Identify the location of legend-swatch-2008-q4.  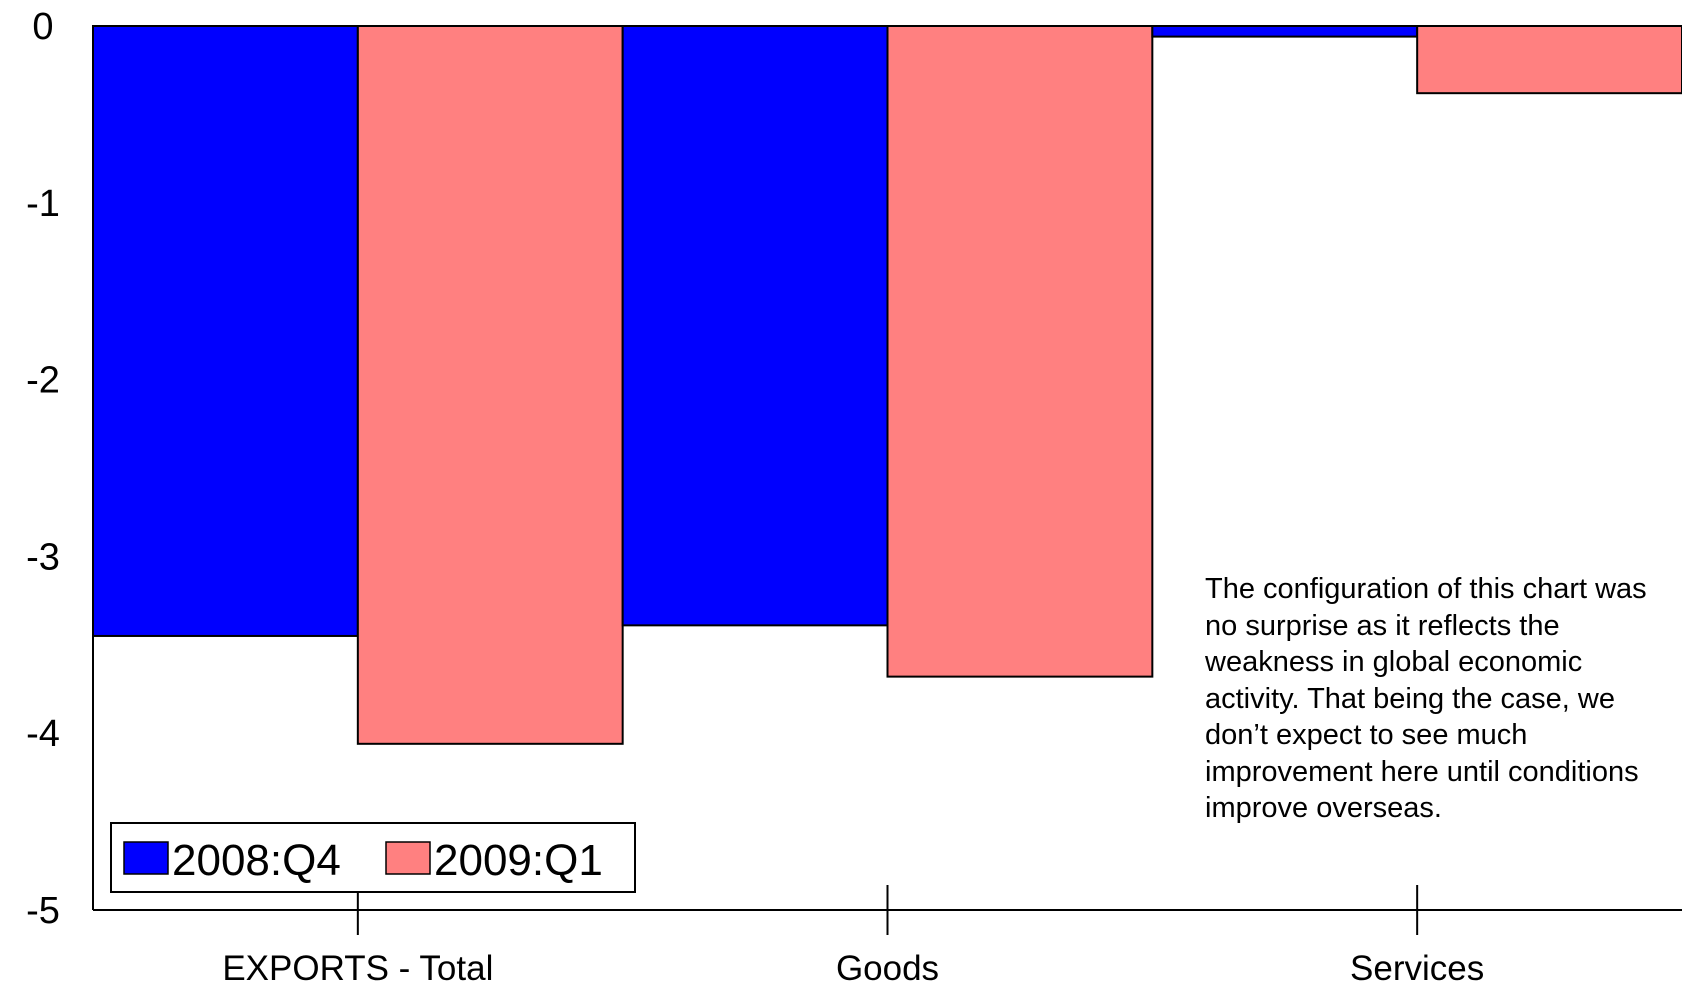
(146, 858).